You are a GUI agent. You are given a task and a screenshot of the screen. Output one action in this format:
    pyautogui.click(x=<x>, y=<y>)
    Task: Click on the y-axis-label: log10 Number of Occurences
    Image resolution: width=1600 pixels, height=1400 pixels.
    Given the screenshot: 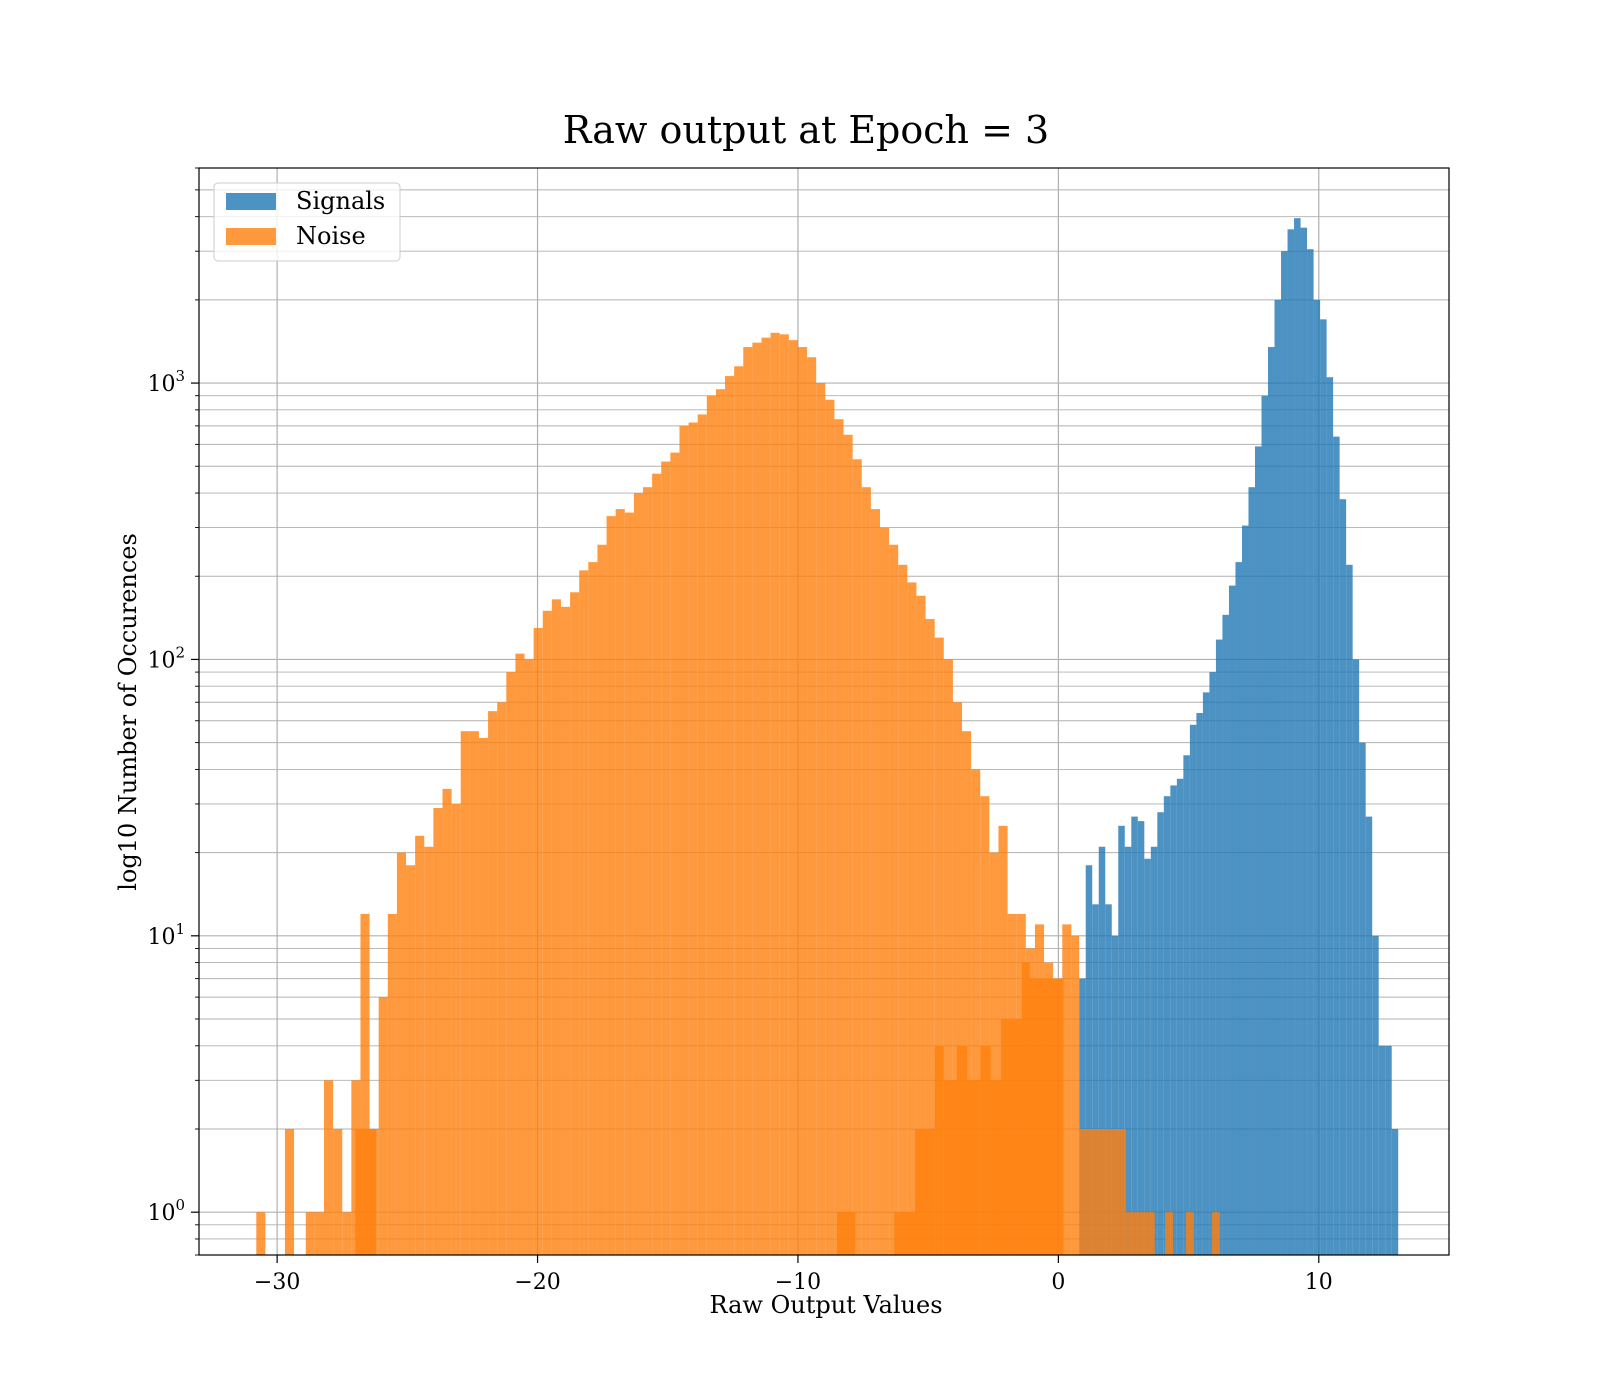 What is the action you would take?
    pyautogui.click(x=128, y=712)
    